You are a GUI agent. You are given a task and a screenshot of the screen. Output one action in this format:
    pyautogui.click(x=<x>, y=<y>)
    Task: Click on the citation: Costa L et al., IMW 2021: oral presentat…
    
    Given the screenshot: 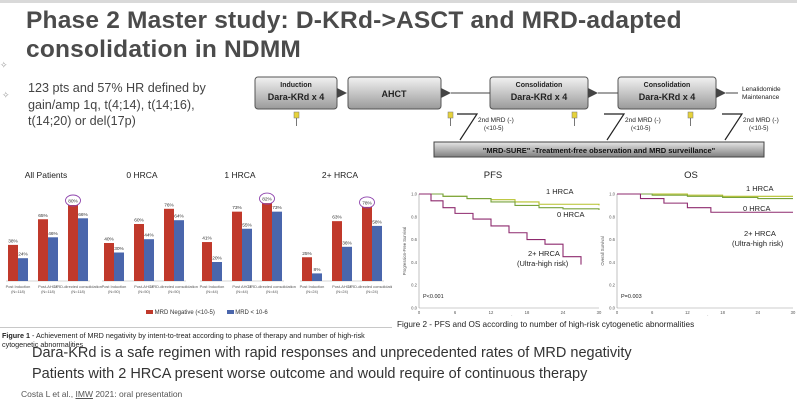 What is the action you would take?
    pyautogui.click(x=101, y=394)
    